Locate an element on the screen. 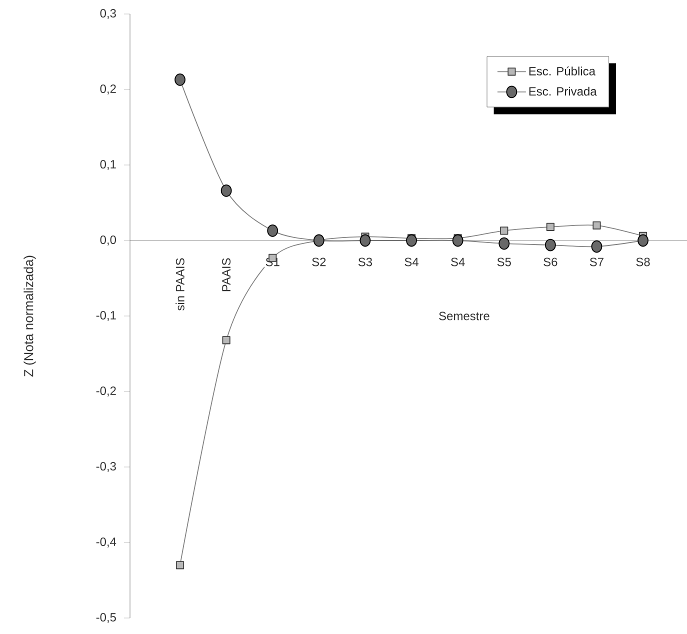 The height and width of the screenshot is (634, 687). legend-label: Esc. Pública is located at coordinates (562, 71).